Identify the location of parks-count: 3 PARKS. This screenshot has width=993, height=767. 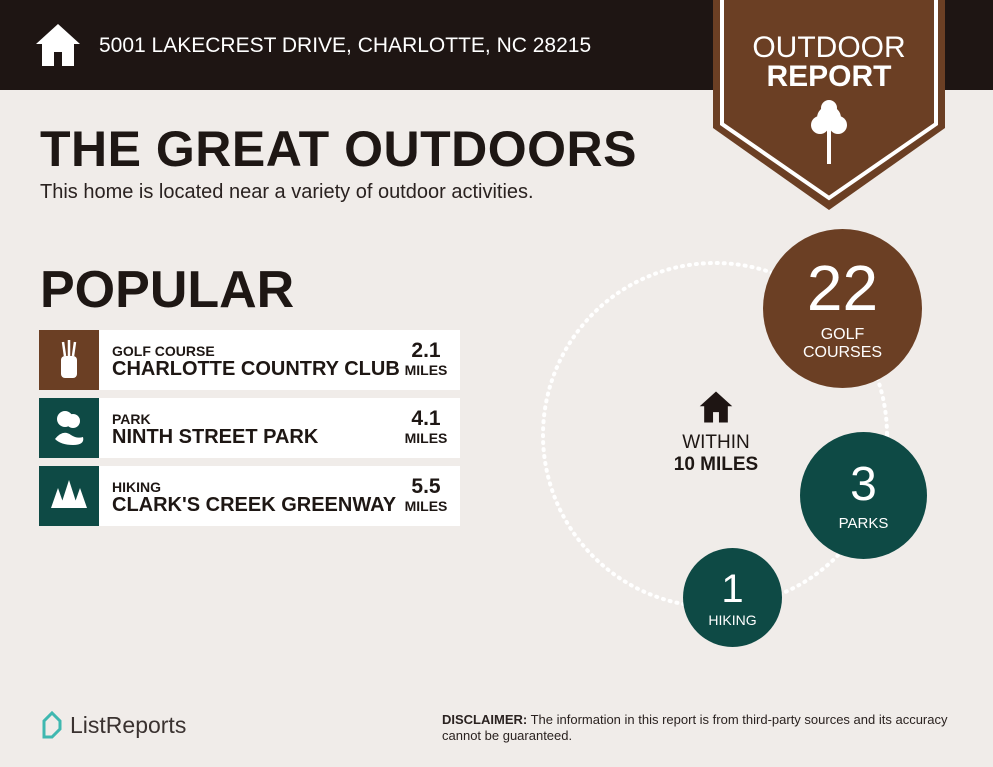
(863, 495).